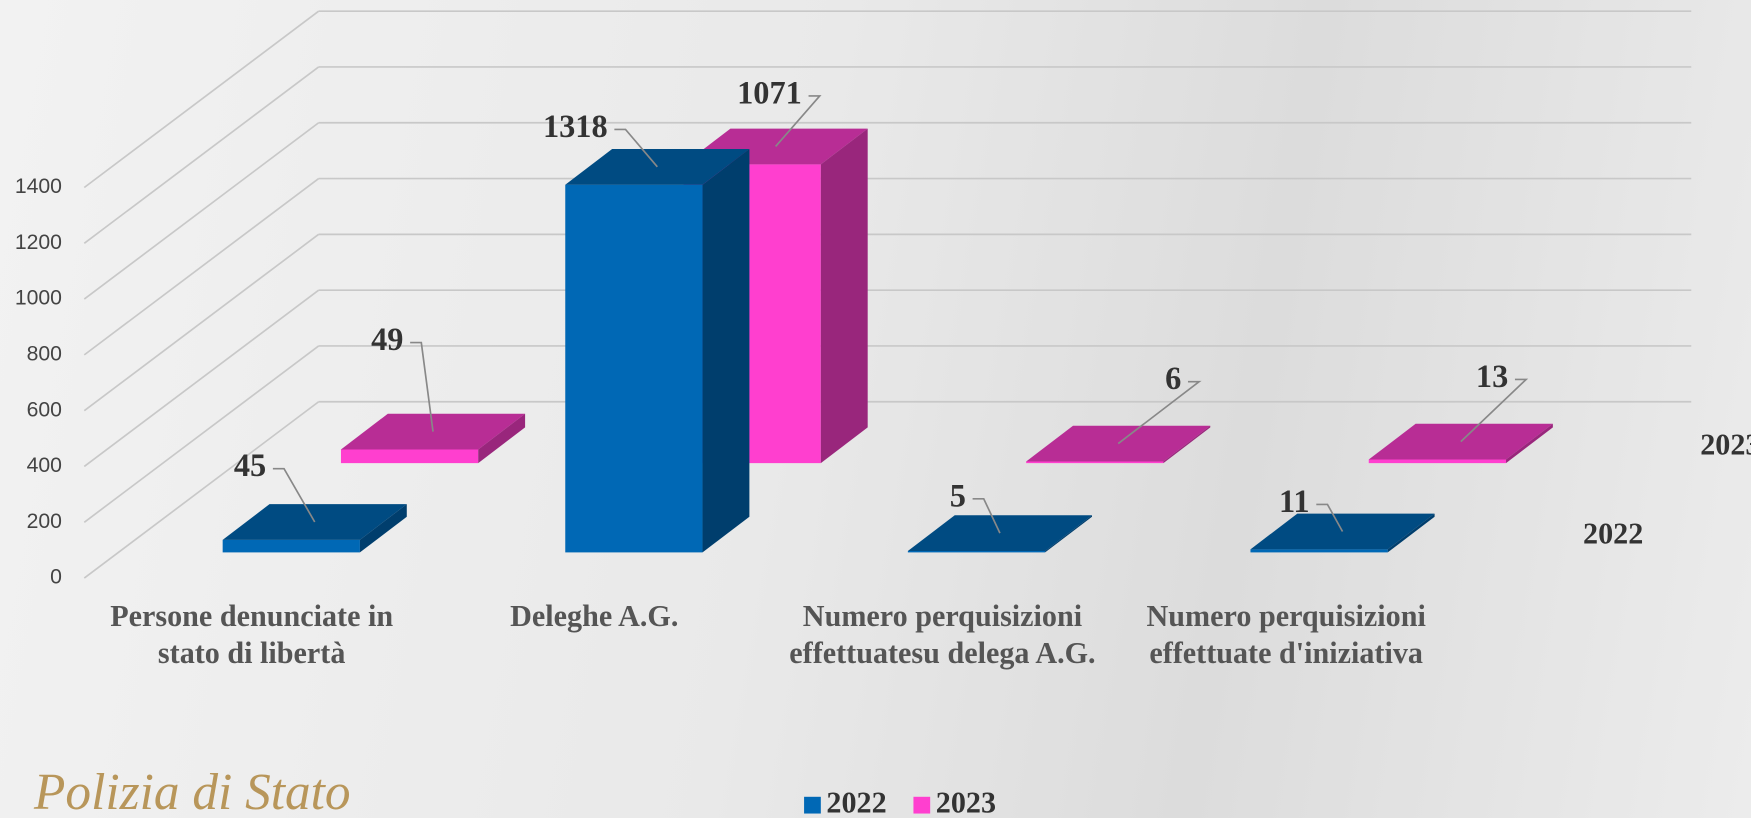  Describe the element at coordinates (958, 495) in the screenshot. I see `data-label: 5` at that location.